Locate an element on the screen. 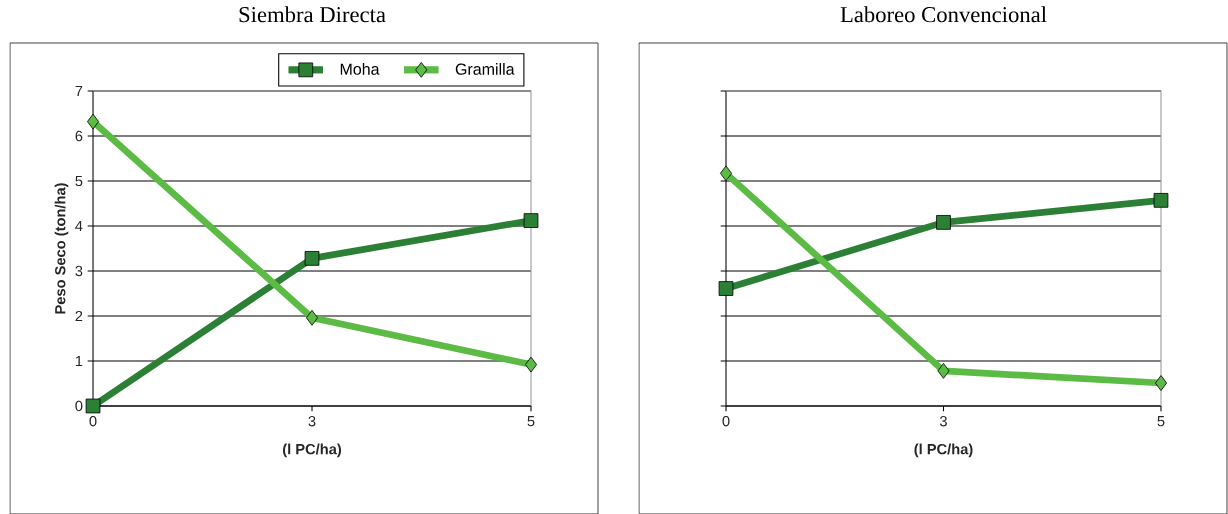 Image resolution: width=1228 pixels, height=514 pixels. y-axis-title: Peso Seco (ton/ha) is located at coordinates (61, 248).